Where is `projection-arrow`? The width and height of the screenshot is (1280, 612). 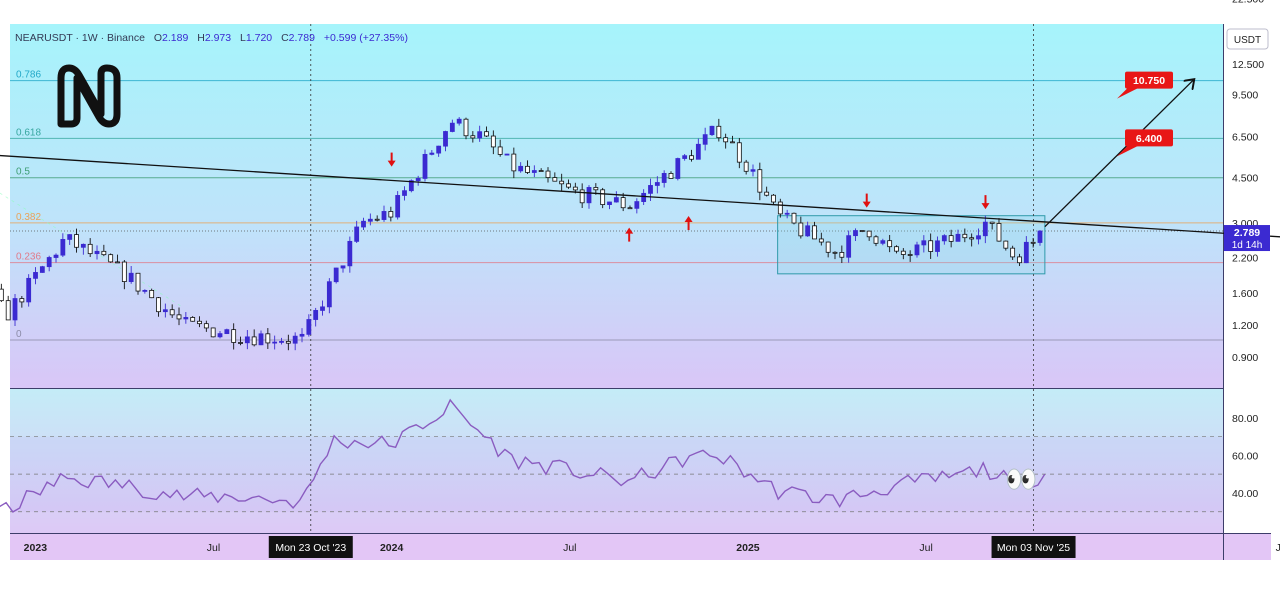
projection-arrow is located at coordinates (1118, 154).